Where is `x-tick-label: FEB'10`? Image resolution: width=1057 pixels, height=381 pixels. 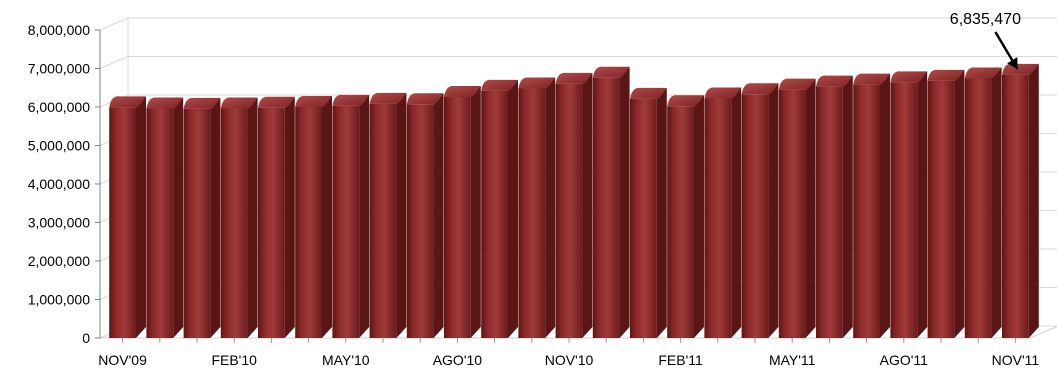
x-tick-label: FEB'10 is located at coordinates (234, 360).